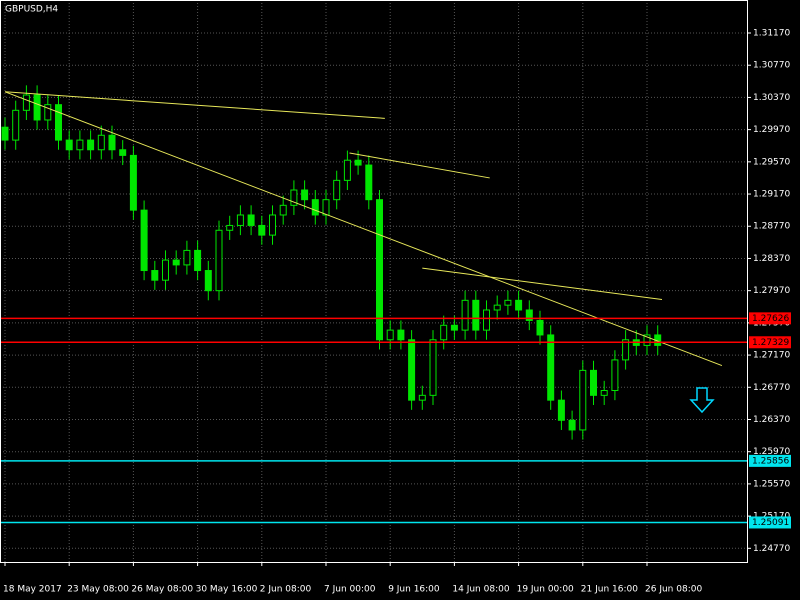 Image resolution: width=800 pixels, height=600 pixels. I want to click on level-label: 1.27329, so click(770, 343).